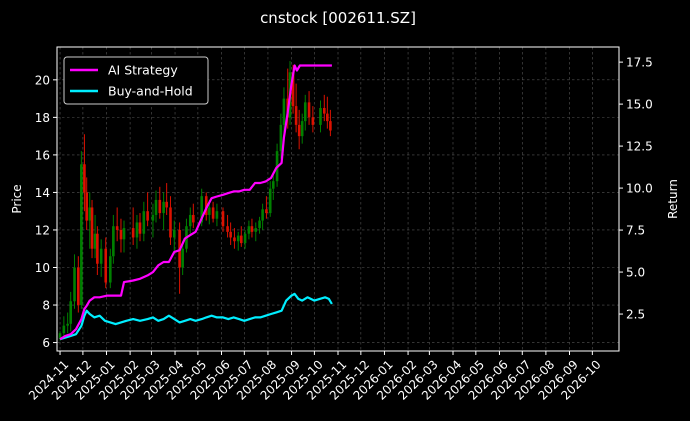 Image resolution: width=690 pixels, height=421 pixels. I want to click on y-right-tick-label: 17.5, so click(639, 63).